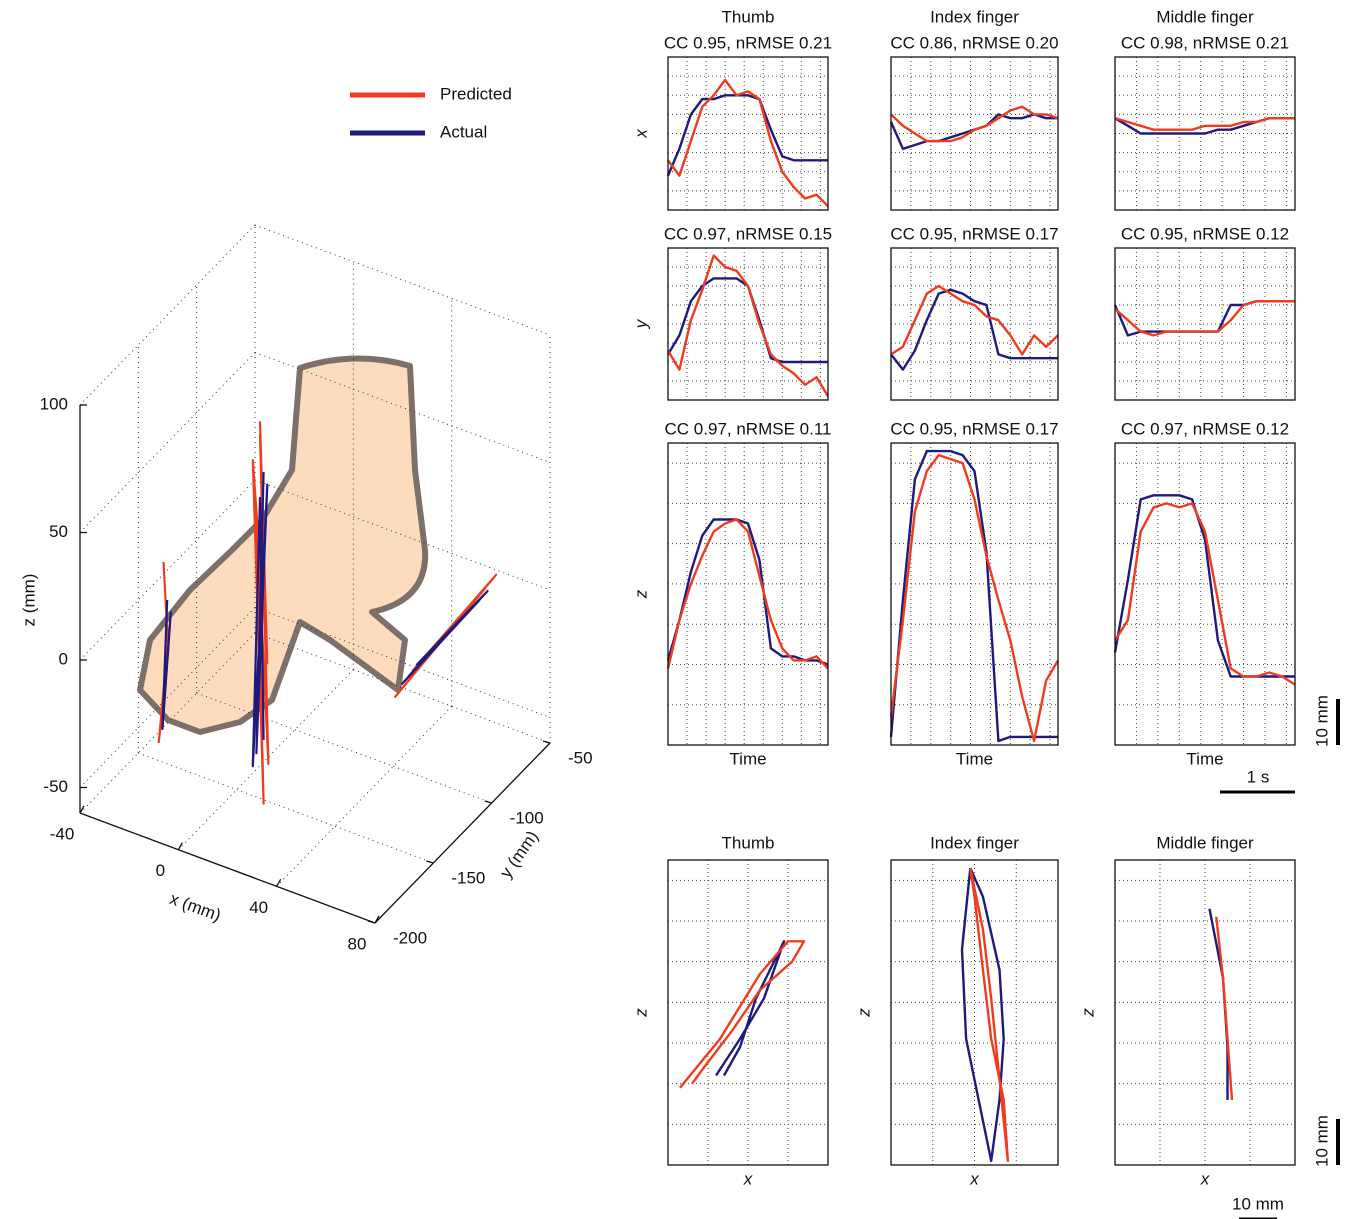 This screenshot has width=1346, height=1219. I want to click on hand-illustration, so click(283, 545).